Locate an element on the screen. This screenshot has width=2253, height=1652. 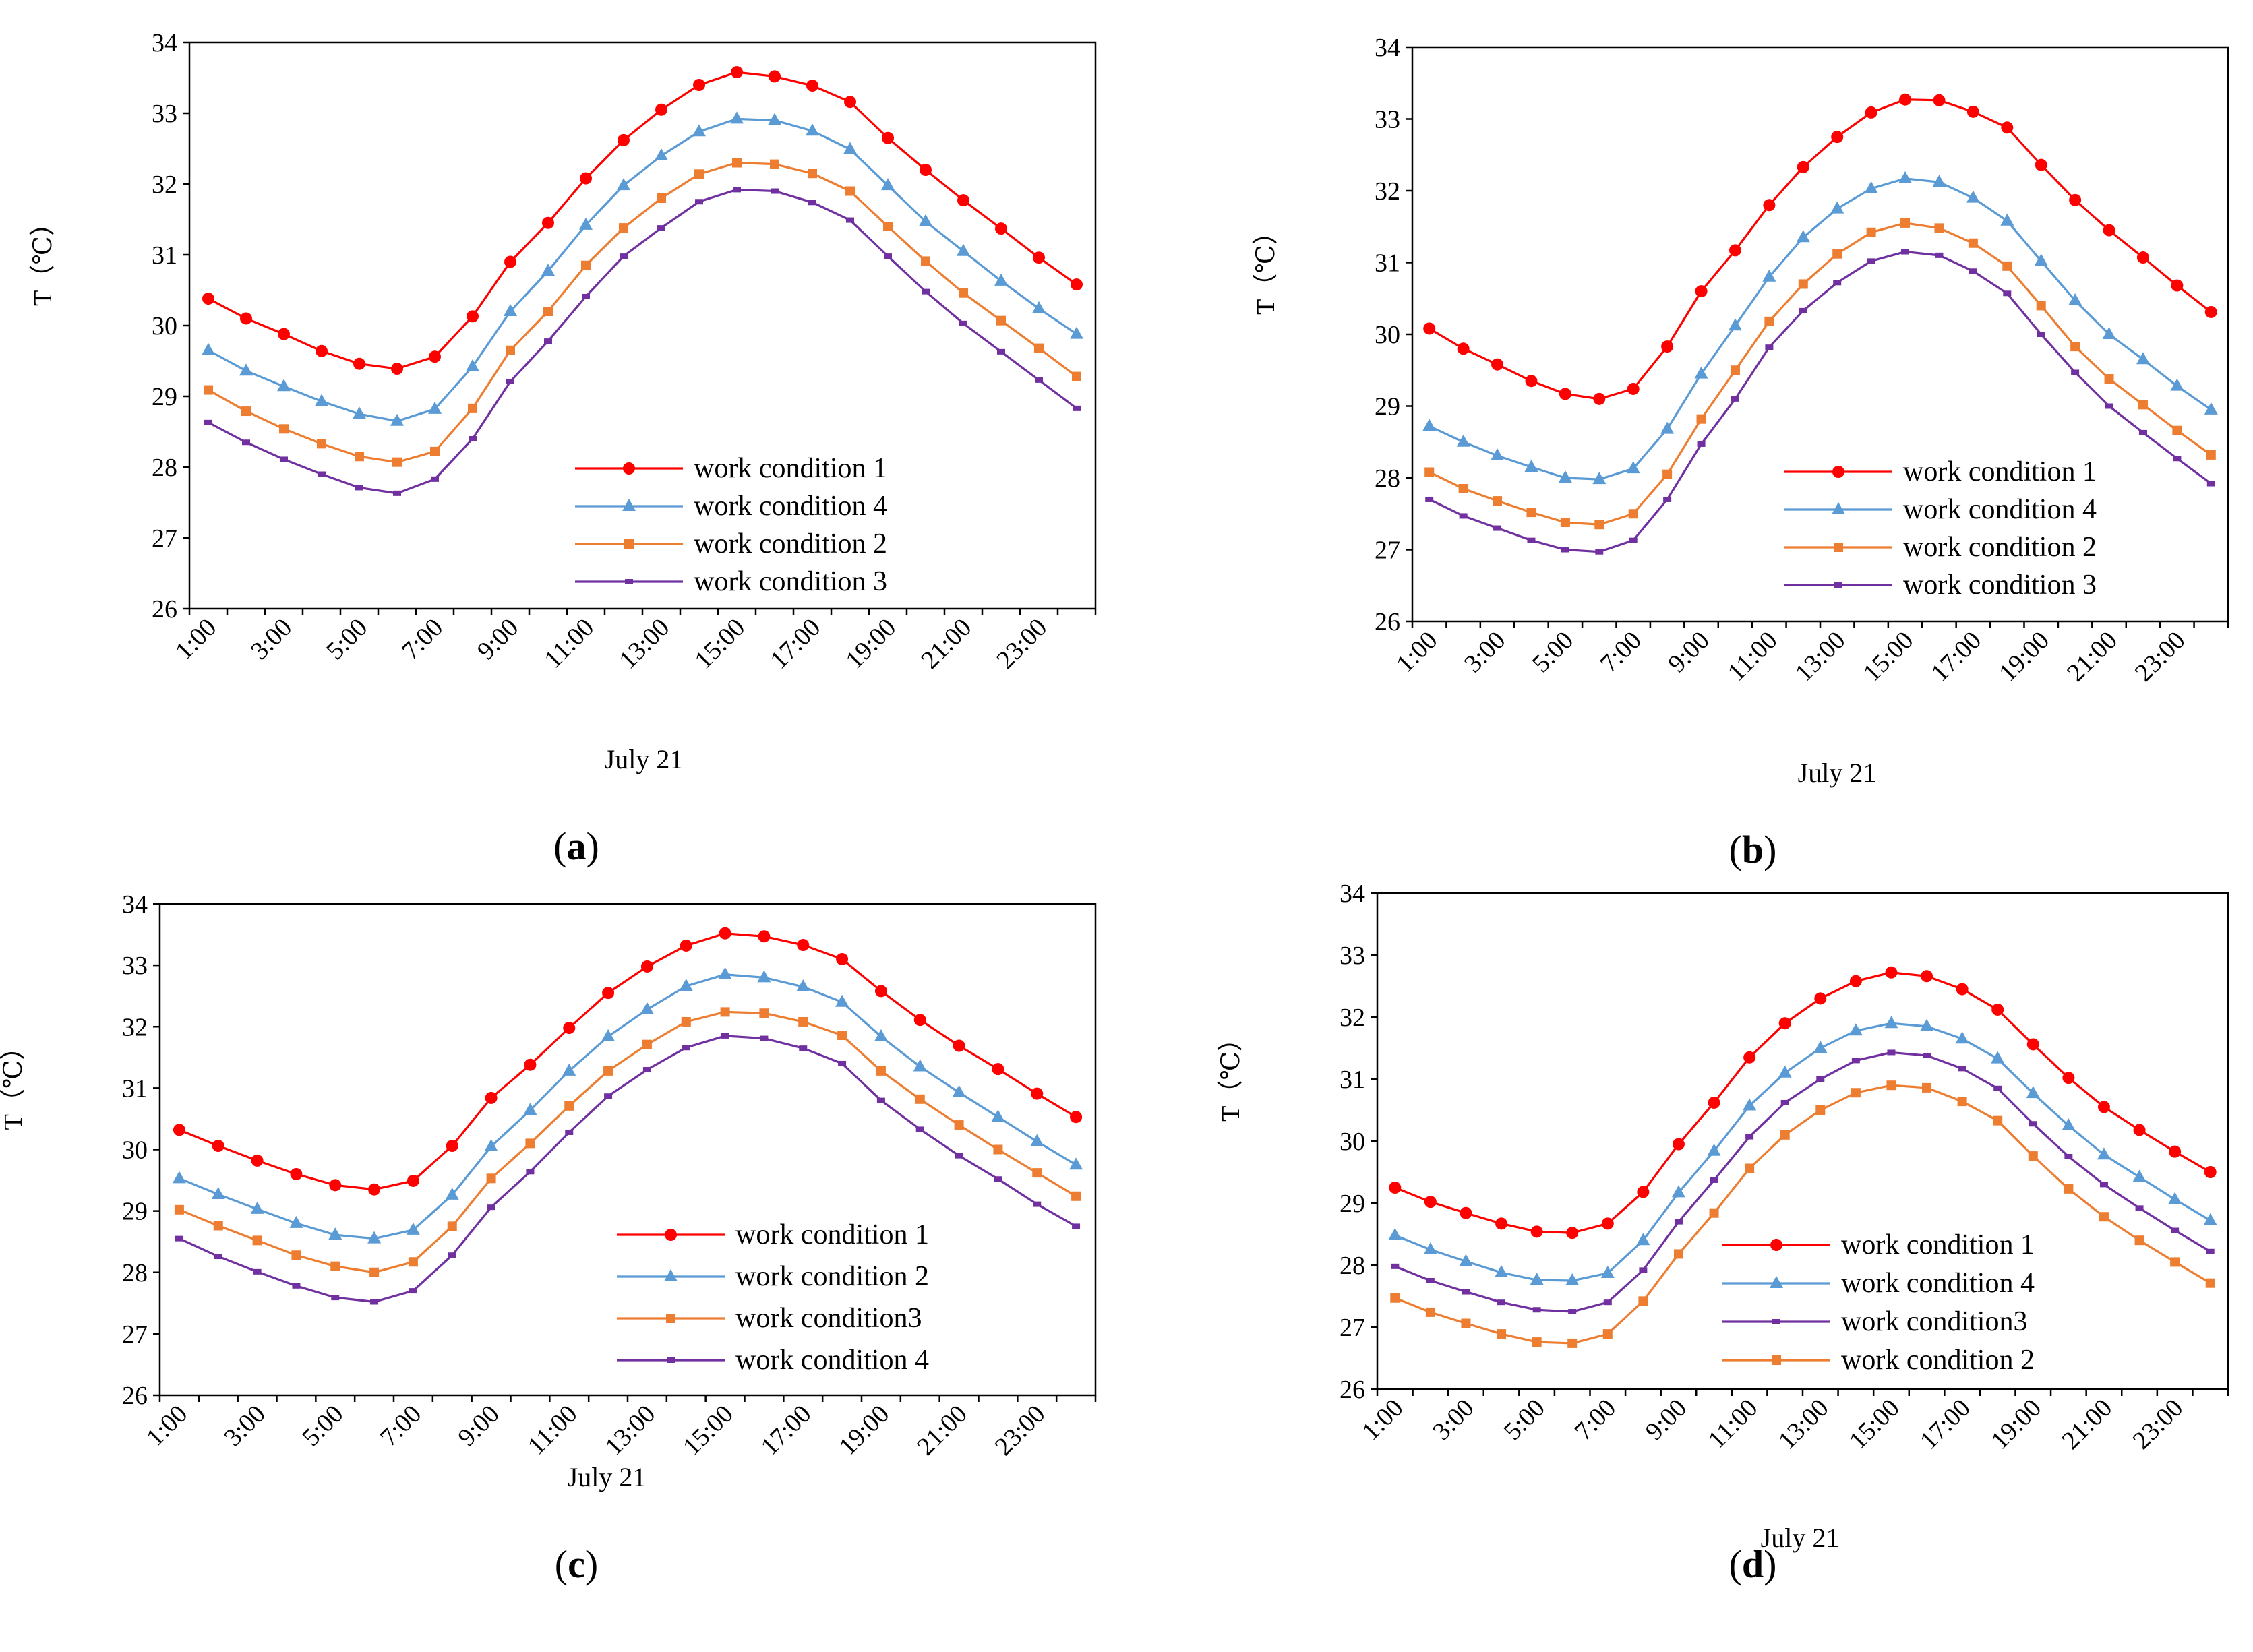
caption-paren-close: ) is located at coordinates (591, 1564).